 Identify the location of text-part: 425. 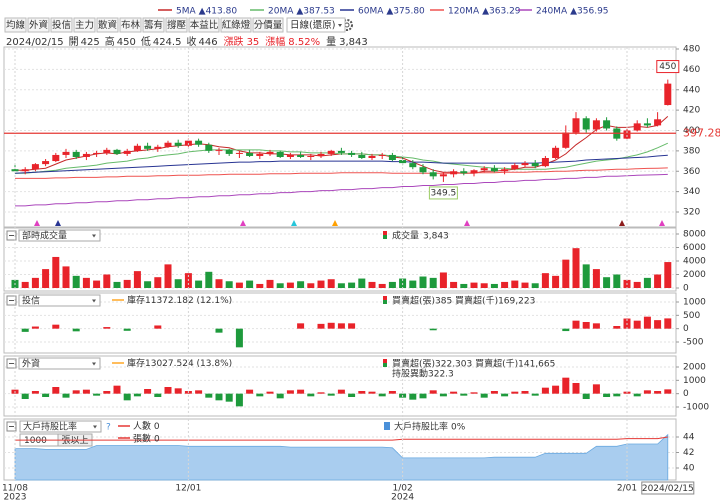
(90, 42).